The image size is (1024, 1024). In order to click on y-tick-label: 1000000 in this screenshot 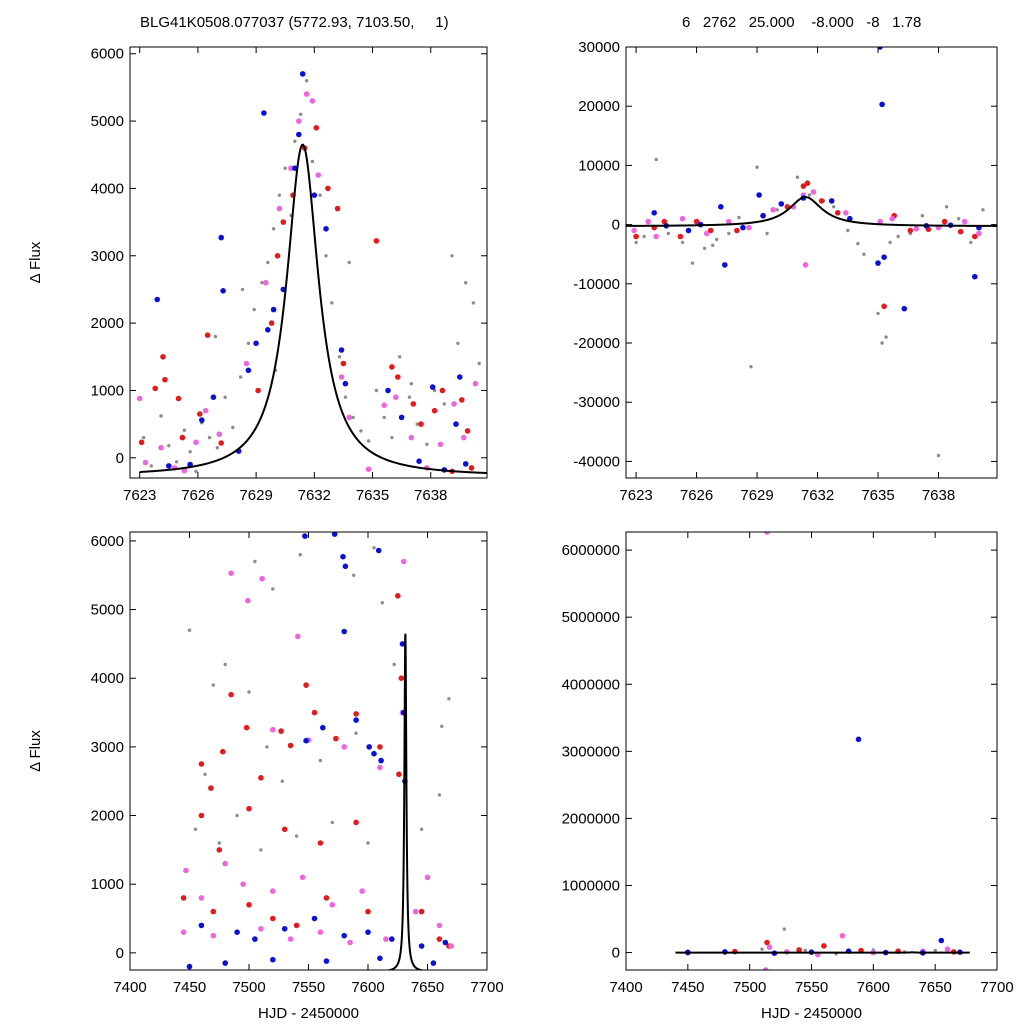, I will do `click(591, 885)`.